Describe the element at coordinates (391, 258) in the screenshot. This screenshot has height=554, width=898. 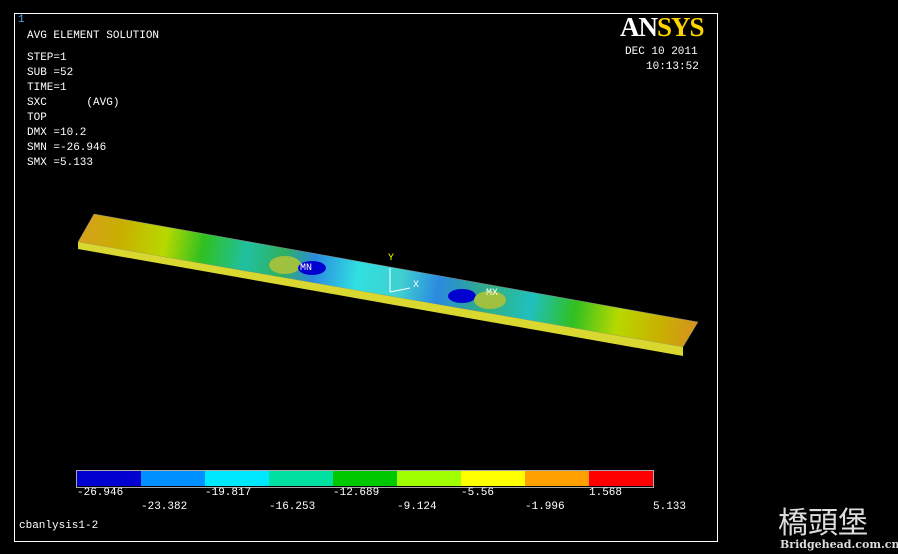
I see `y-axis-label: Y` at that location.